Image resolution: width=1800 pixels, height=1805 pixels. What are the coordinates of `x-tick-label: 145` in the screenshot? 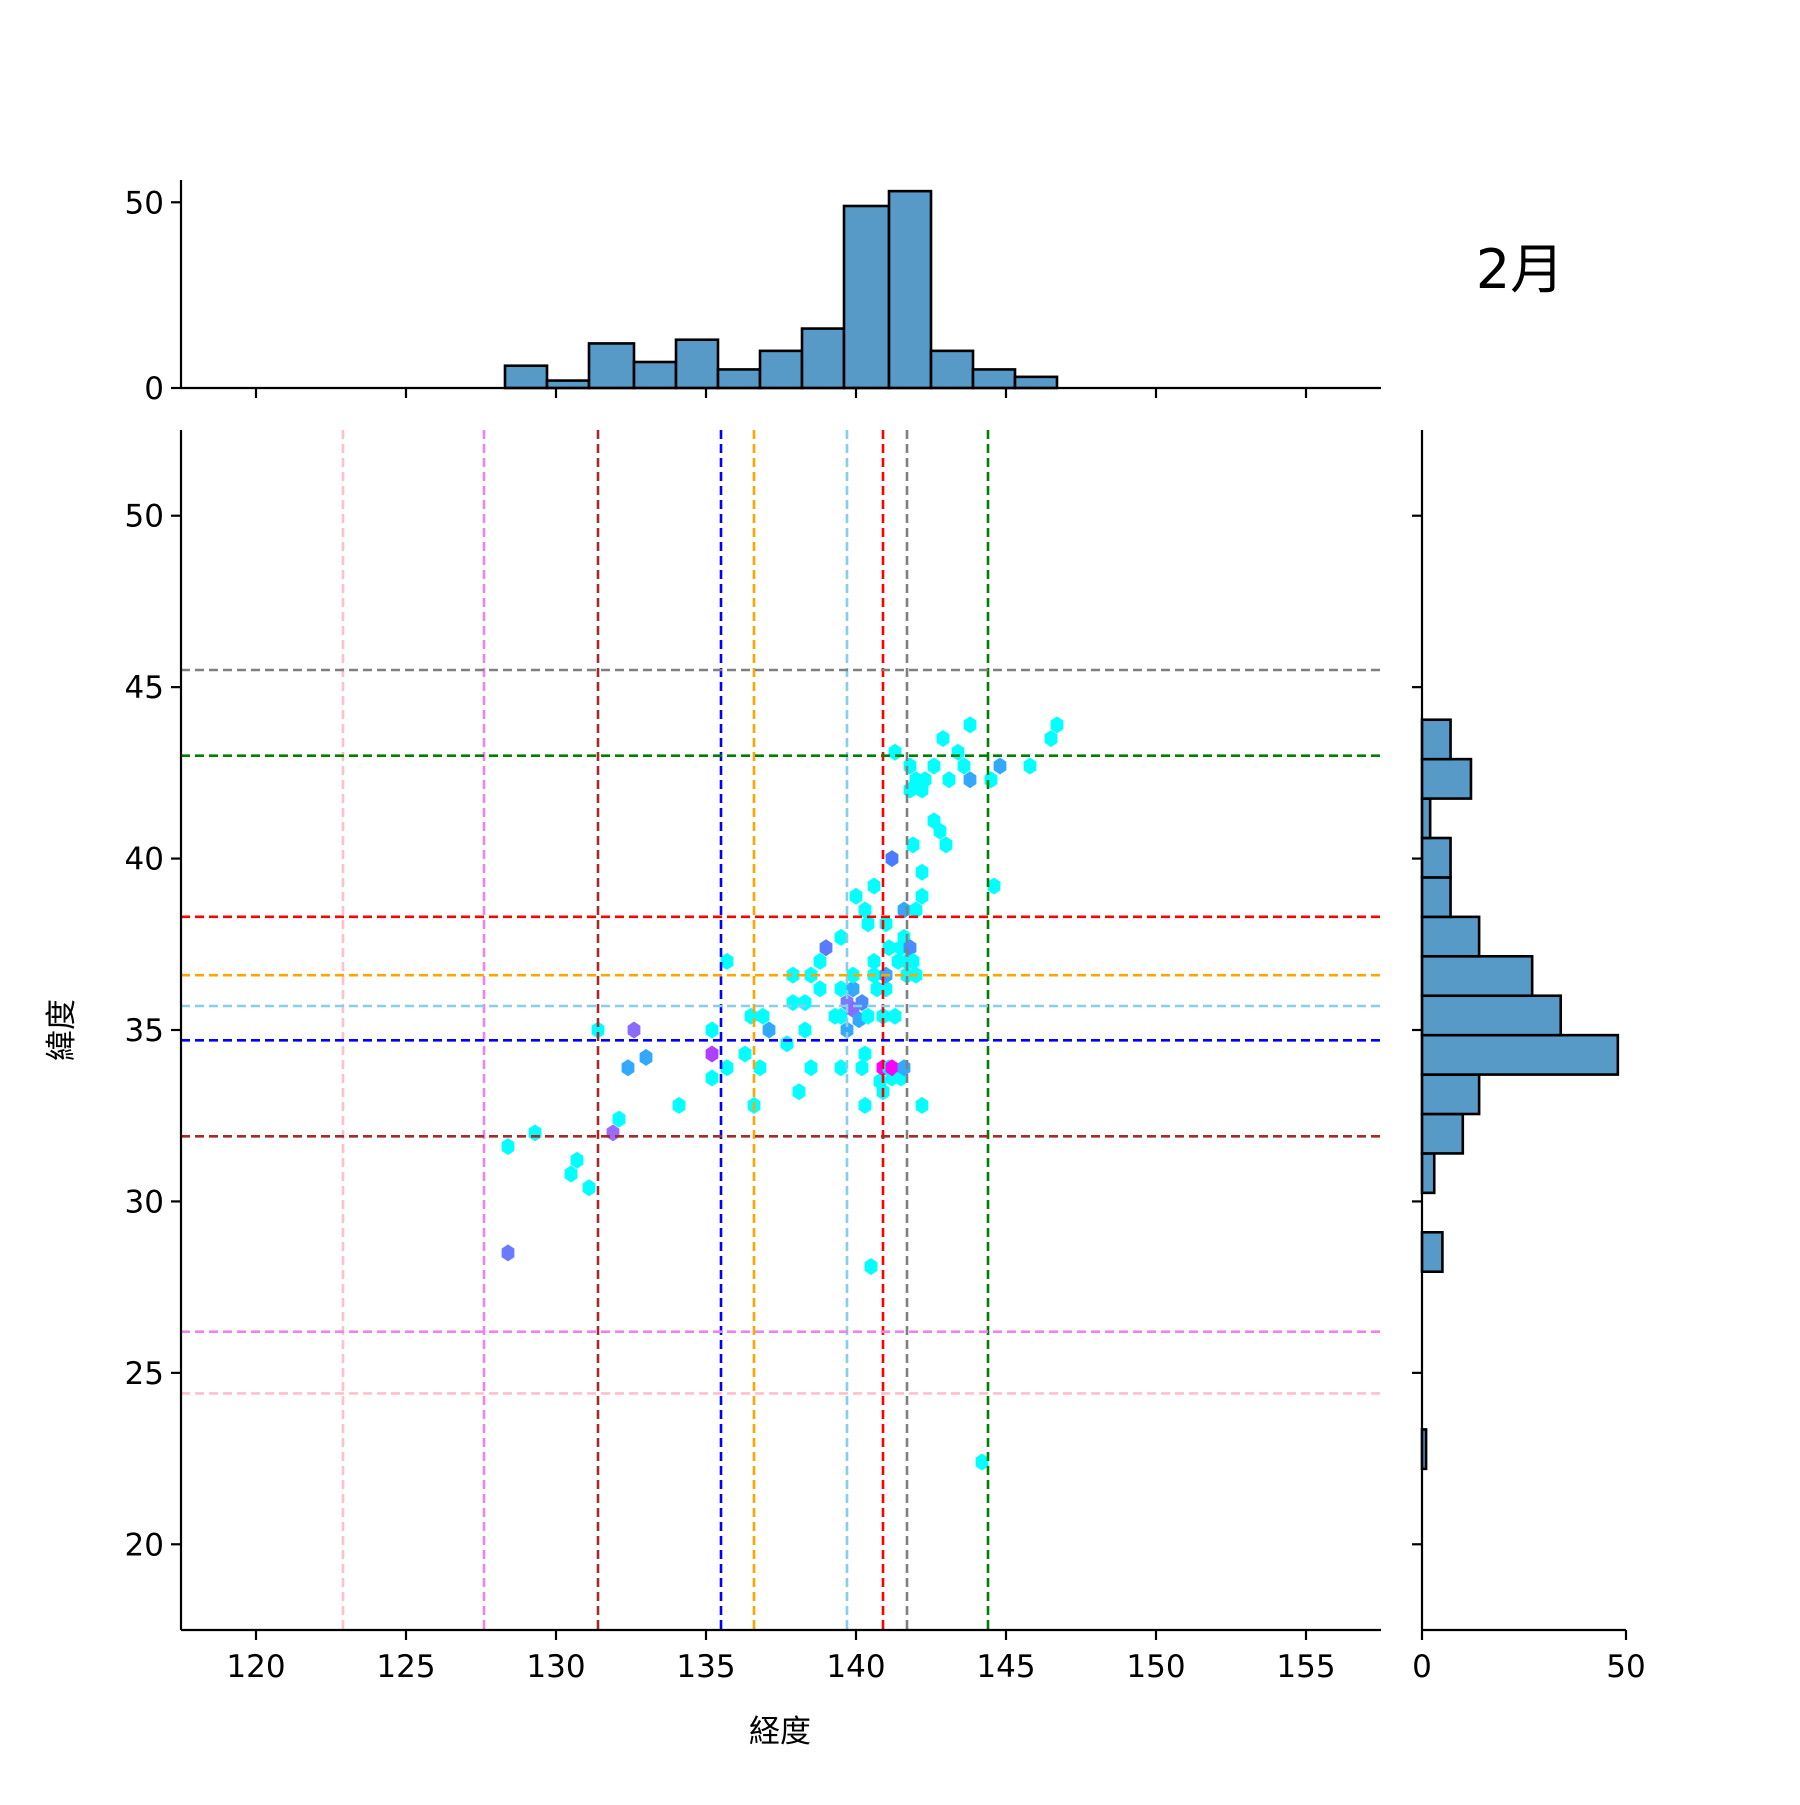 It's located at (1005, 1667).